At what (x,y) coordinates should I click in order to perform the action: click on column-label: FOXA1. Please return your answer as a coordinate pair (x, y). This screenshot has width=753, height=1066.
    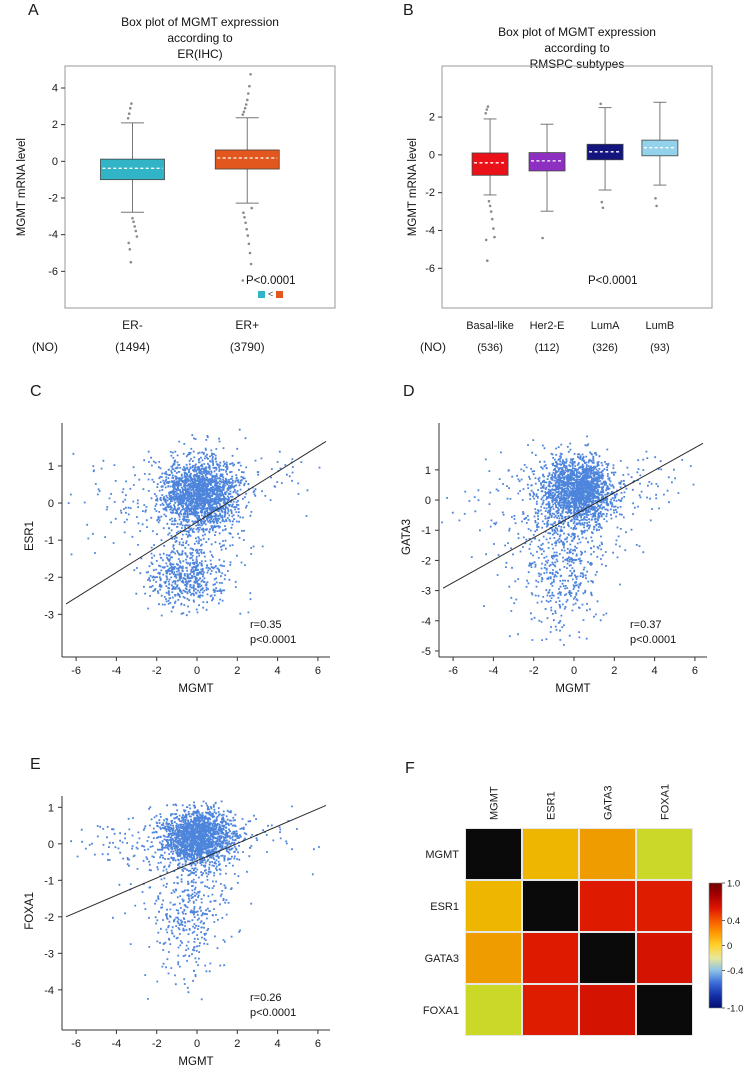
    Looking at the image, I should click on (666, 802).